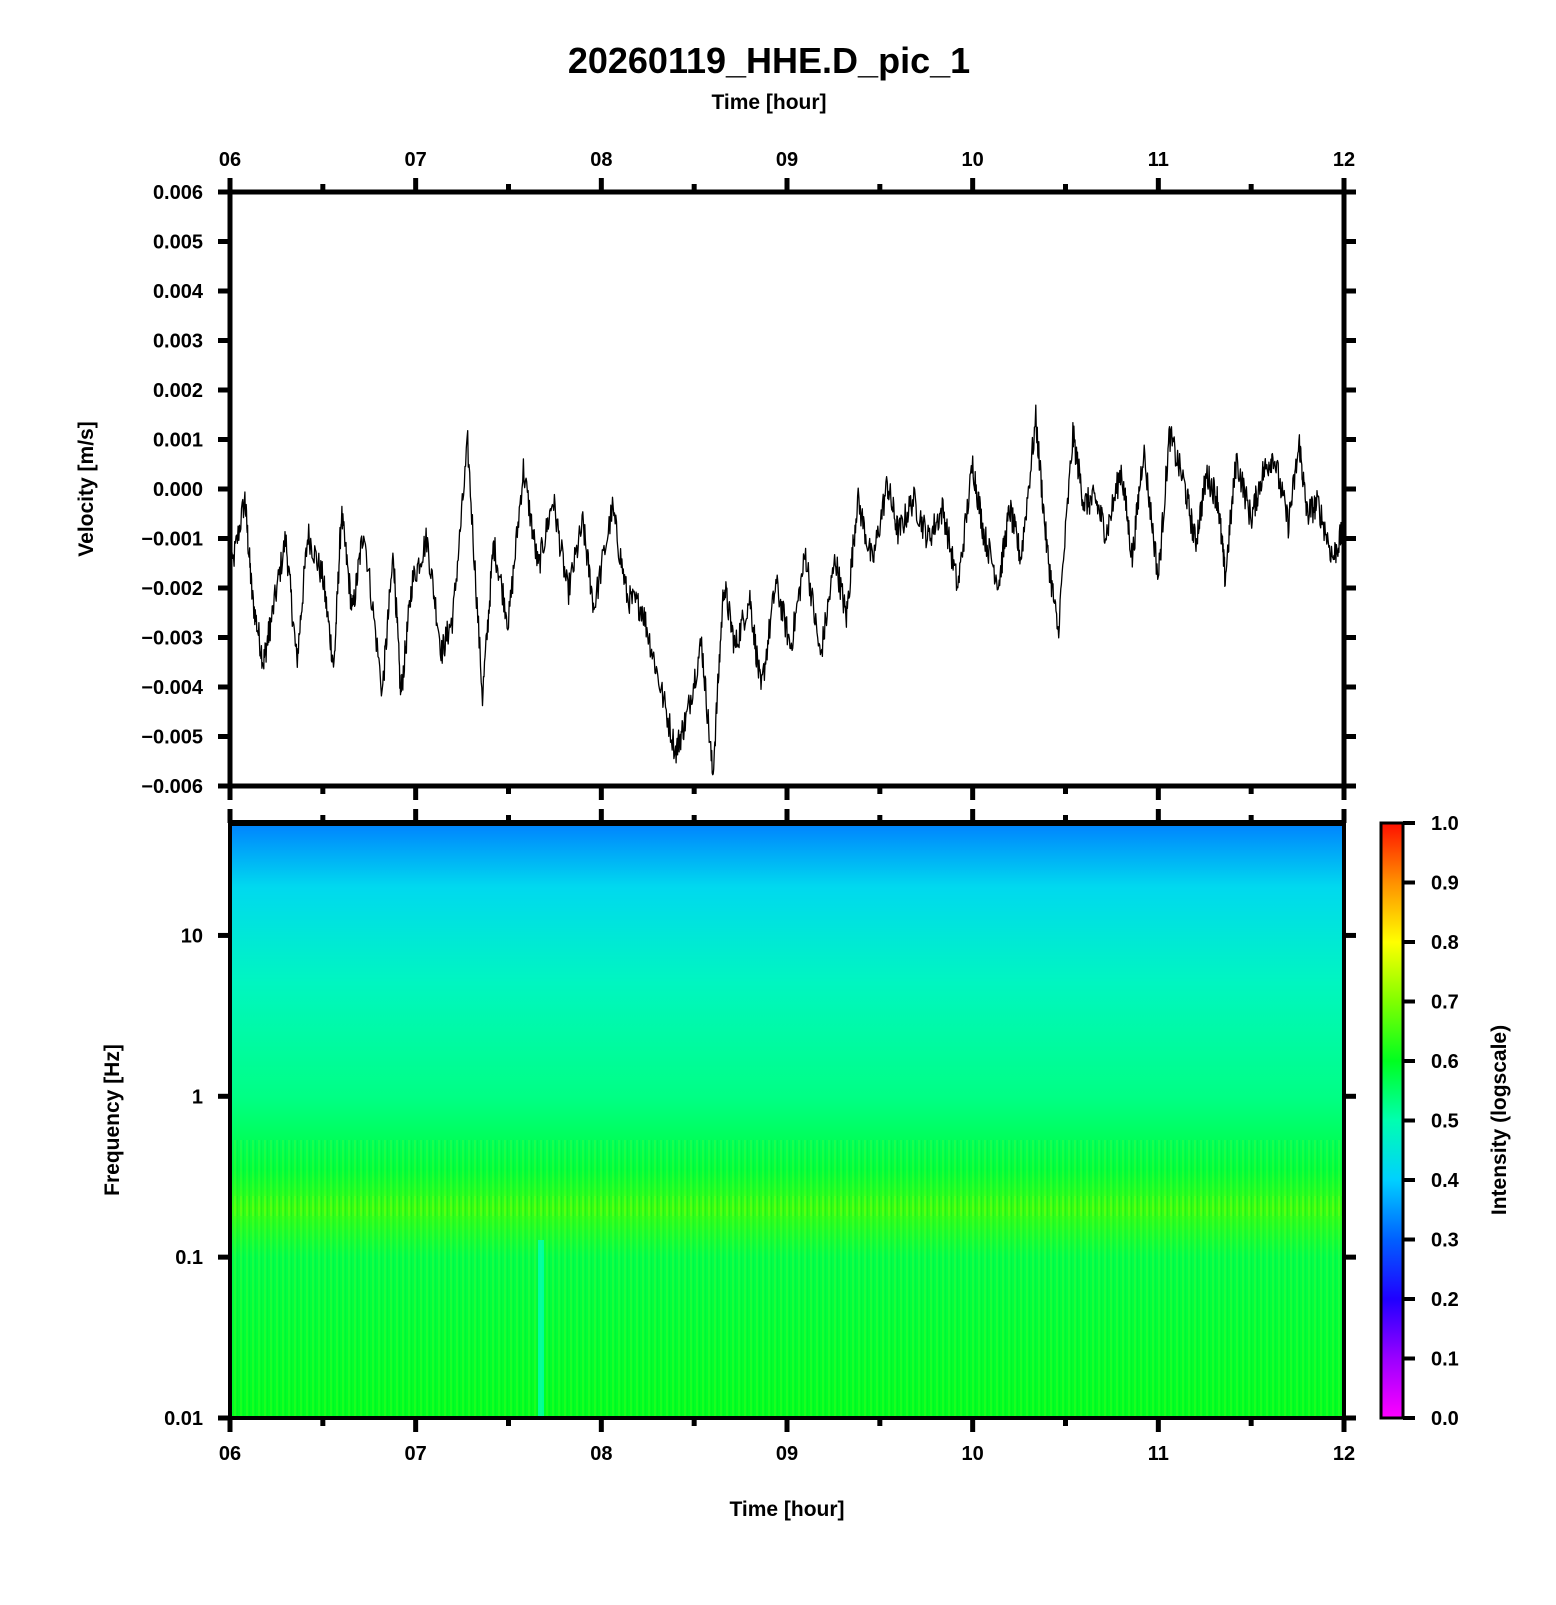  I want to click on colorbar-tick-label: 0.5, so click(1445, 1122).